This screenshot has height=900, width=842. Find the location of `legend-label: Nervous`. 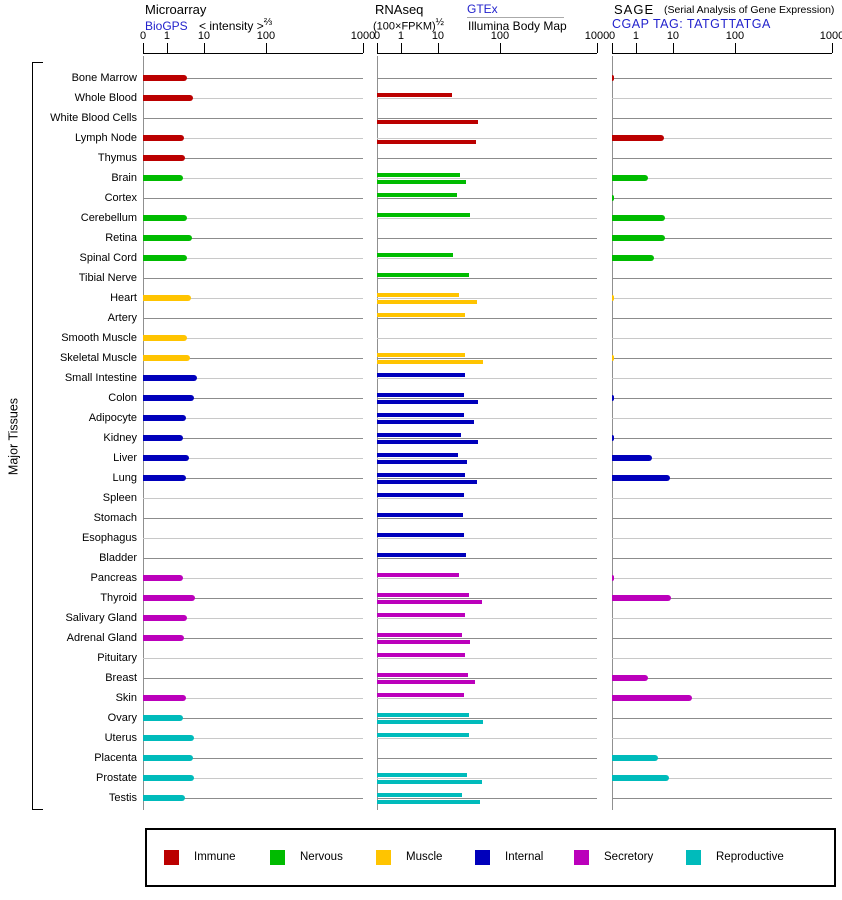

legend-label: Nervous is located at coordinates (321, 857).